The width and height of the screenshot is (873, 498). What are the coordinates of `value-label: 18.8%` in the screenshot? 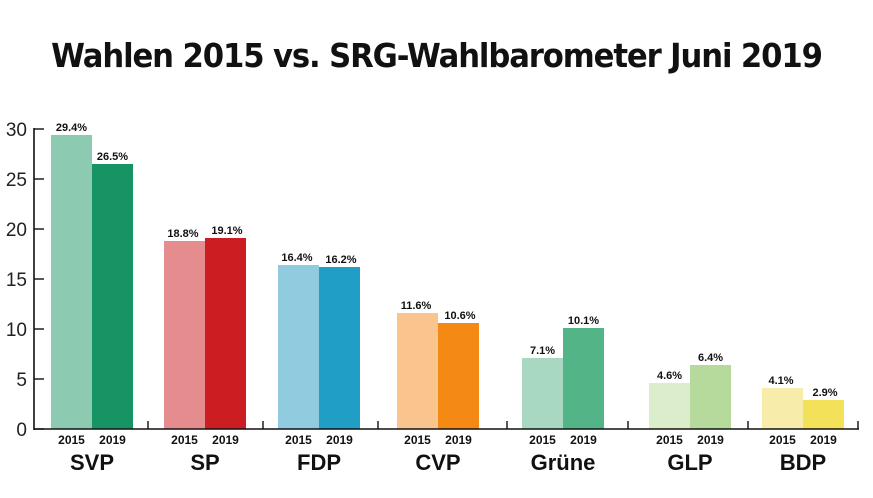 It's located at (182, 234).